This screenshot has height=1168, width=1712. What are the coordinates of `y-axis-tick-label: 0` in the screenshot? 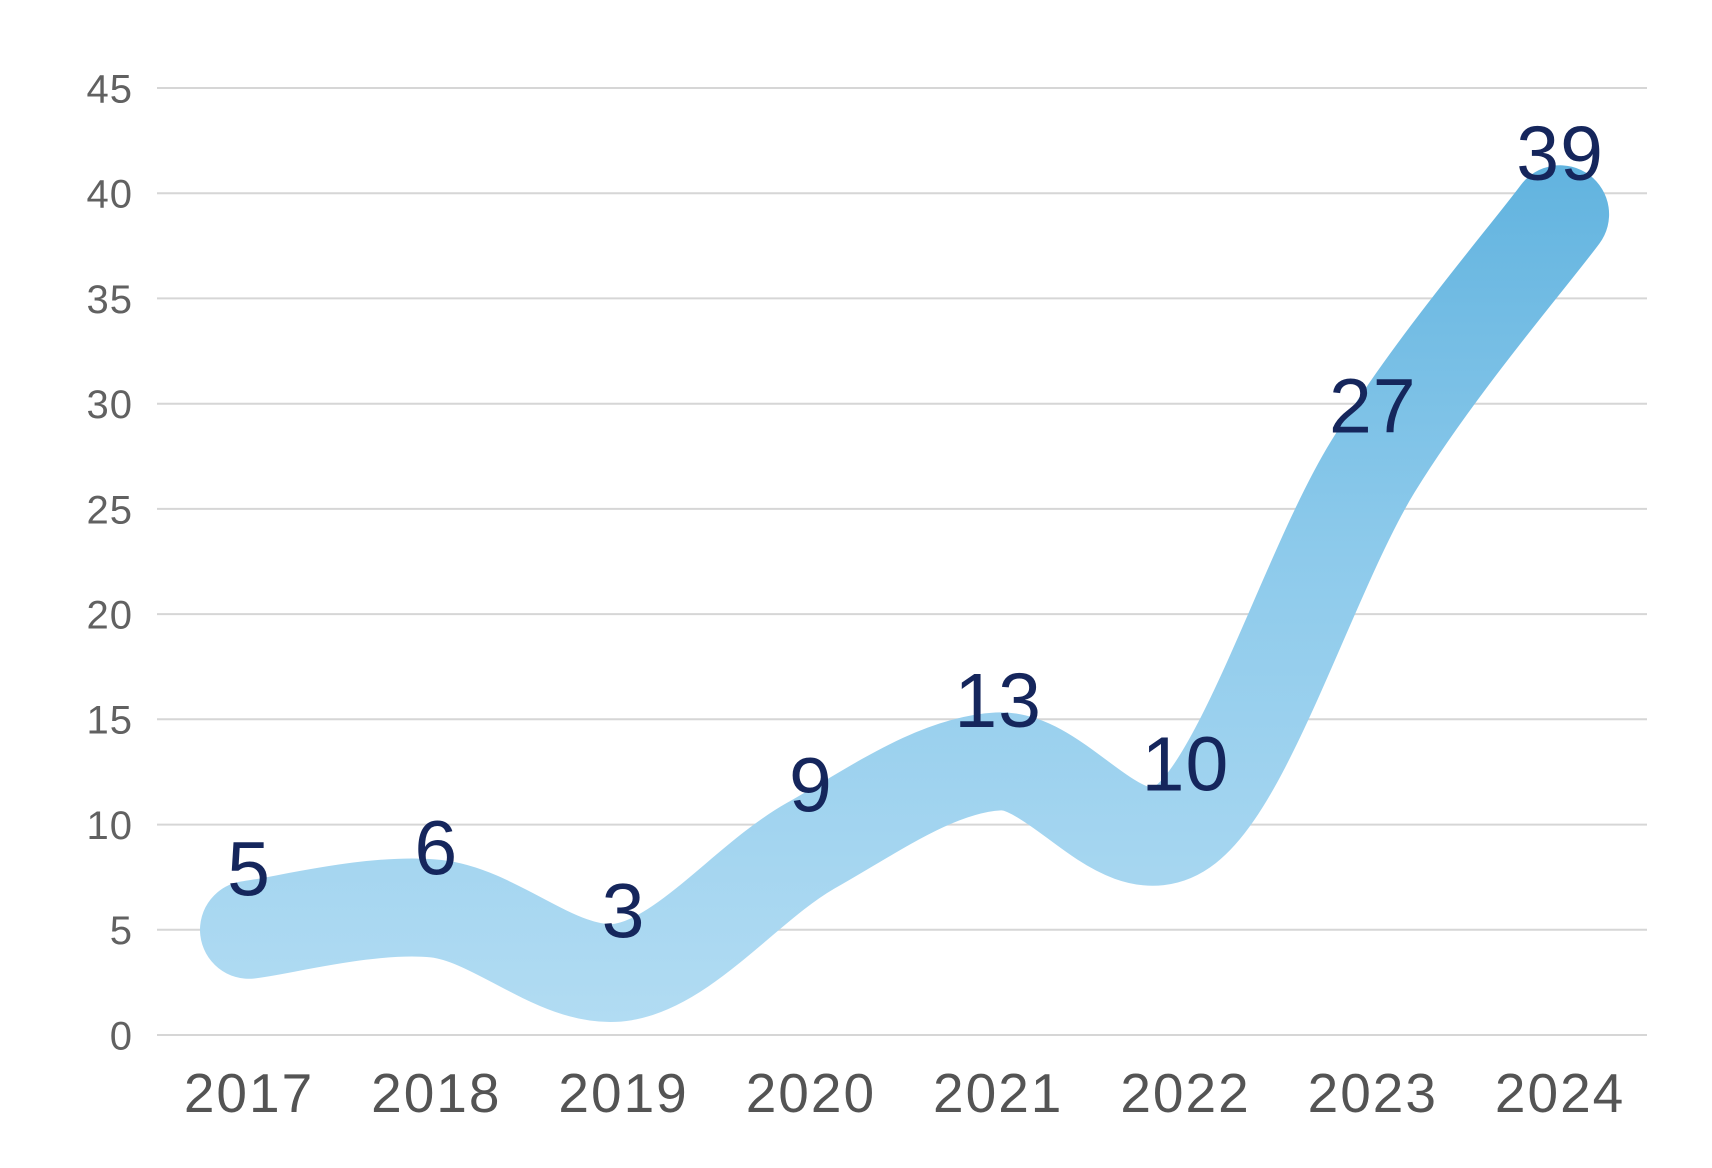 It's located at (121, 1036).